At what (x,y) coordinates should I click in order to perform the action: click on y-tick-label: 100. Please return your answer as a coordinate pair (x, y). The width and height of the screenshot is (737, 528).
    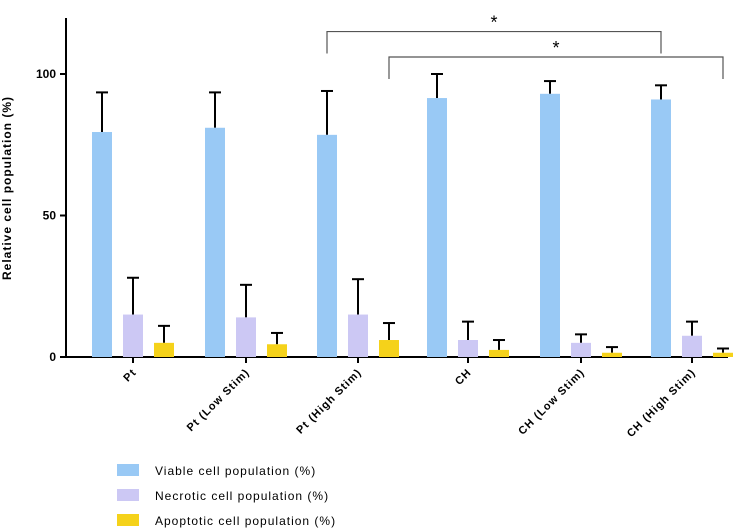
    Looking at the image, I should click on (46, 74).